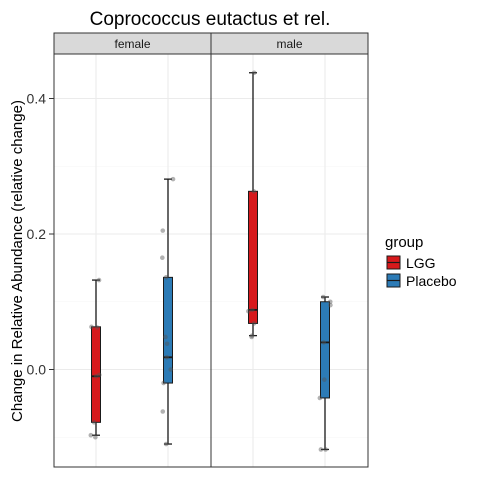 The image size is (480, 480). I want to click on facet-strip-label: female, so click(132, 44).